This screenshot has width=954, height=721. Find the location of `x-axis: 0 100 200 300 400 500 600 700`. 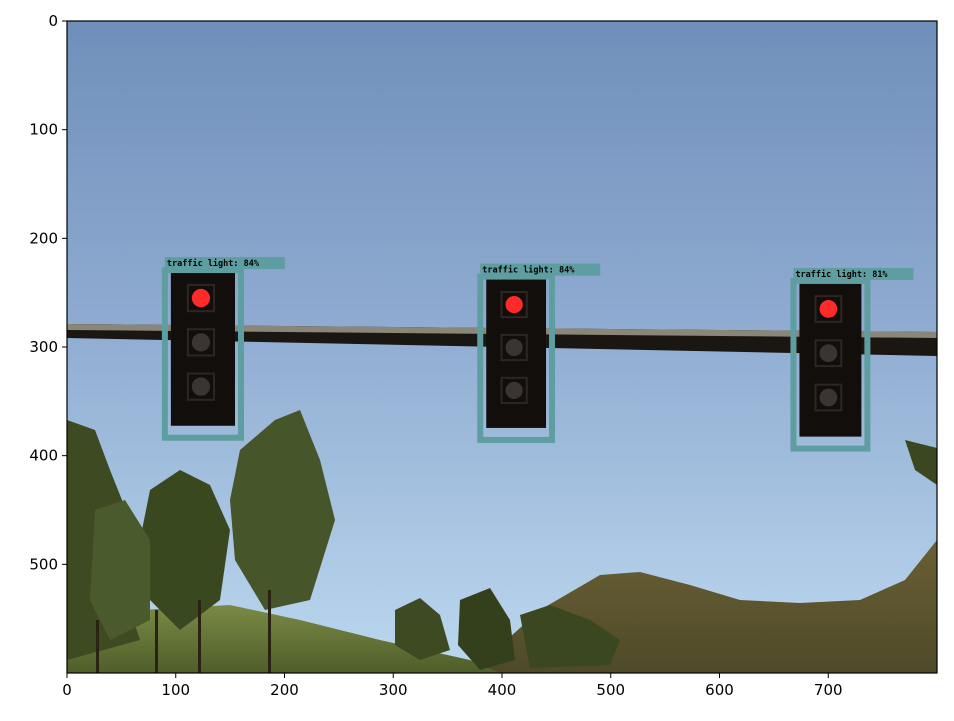

x-axis: 0 100 200 300 400 500 600 700 is located at coordinates (452, 686).